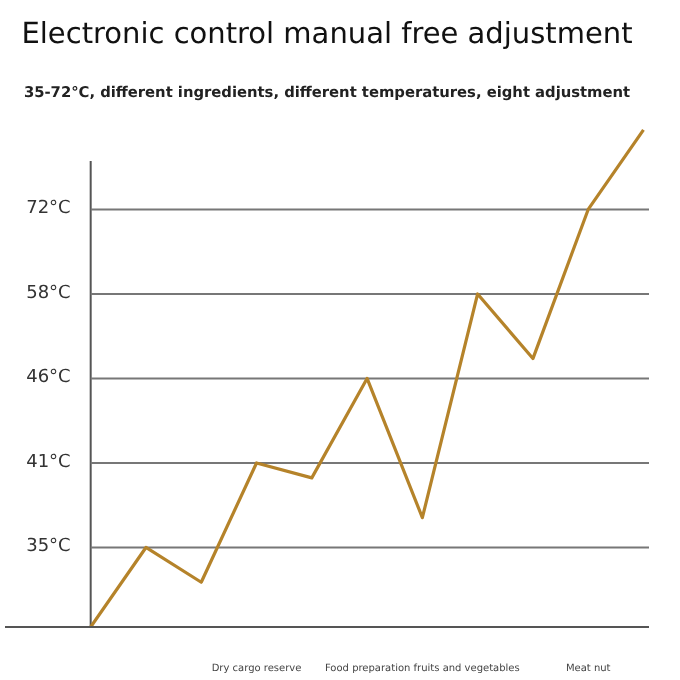  I want to click on ref-line-label: 41°C, so click(48, 462).